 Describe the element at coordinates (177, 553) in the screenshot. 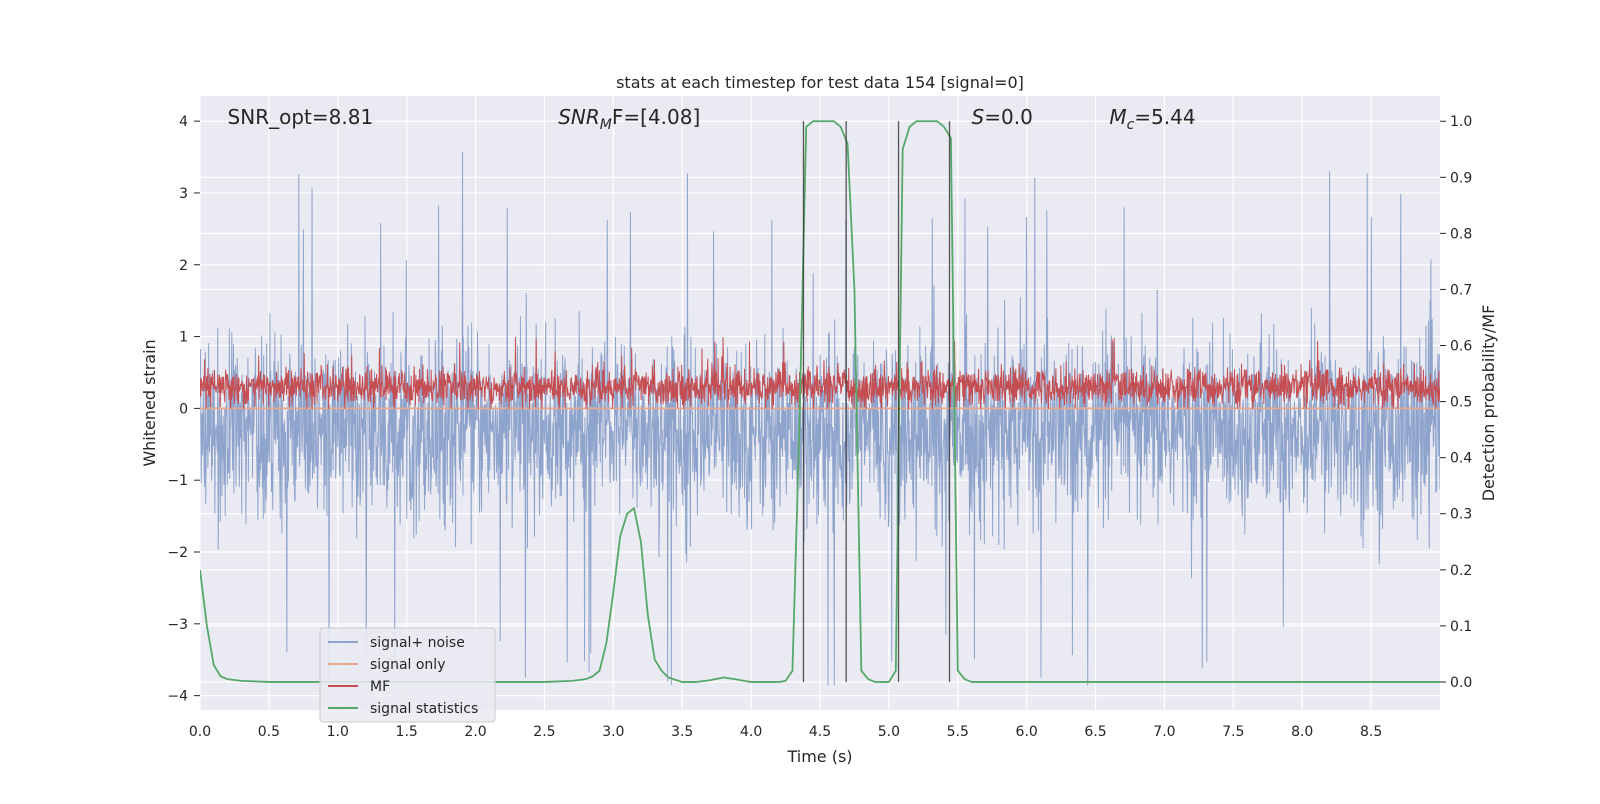

I see `y-left-tick-label: −2` at that location.